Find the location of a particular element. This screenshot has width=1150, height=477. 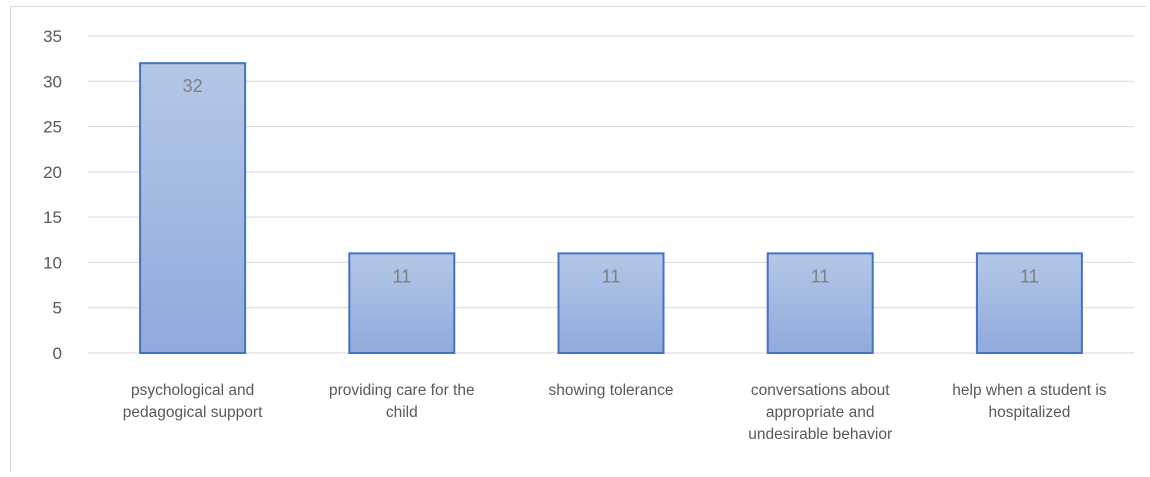

category-label-line: psychological and is located at coordinates (192, 390).